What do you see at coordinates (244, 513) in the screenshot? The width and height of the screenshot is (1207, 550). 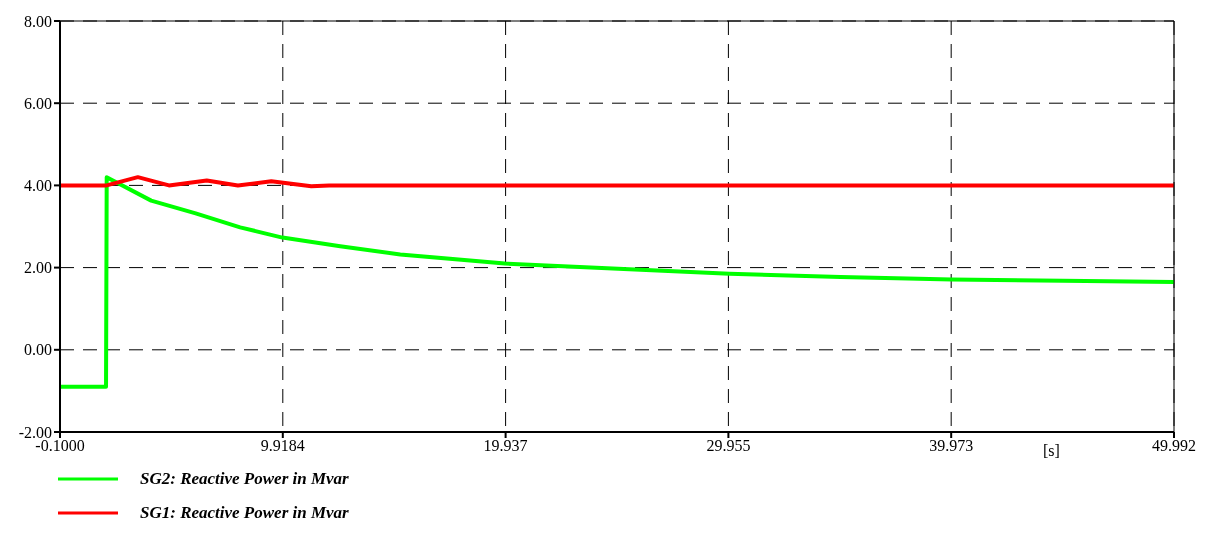 I see `legend-label: SG1: Reactive Power in Mvar` at bounding box center [244, 513].